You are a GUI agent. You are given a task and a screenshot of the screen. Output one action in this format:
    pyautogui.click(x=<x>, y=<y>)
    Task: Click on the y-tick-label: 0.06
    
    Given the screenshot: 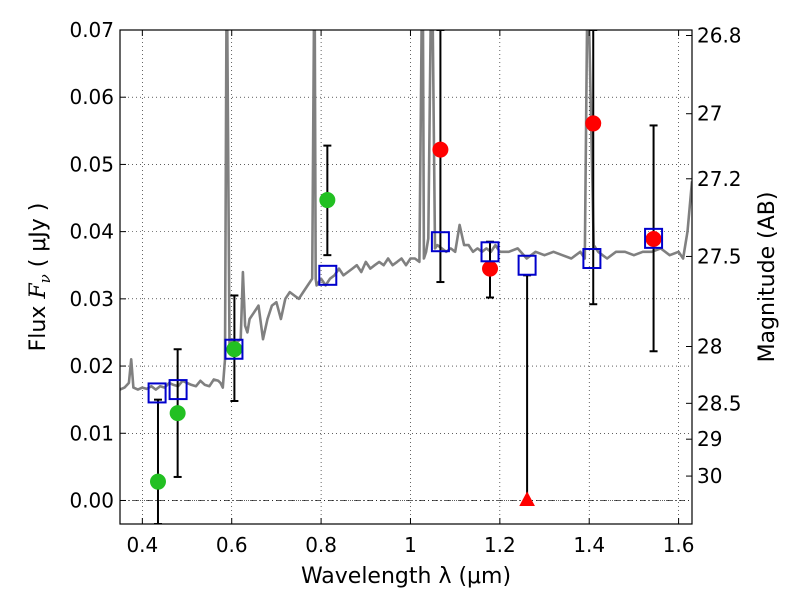 What is the action you would take?
    pyautogui.click(x=91, y=97)
    